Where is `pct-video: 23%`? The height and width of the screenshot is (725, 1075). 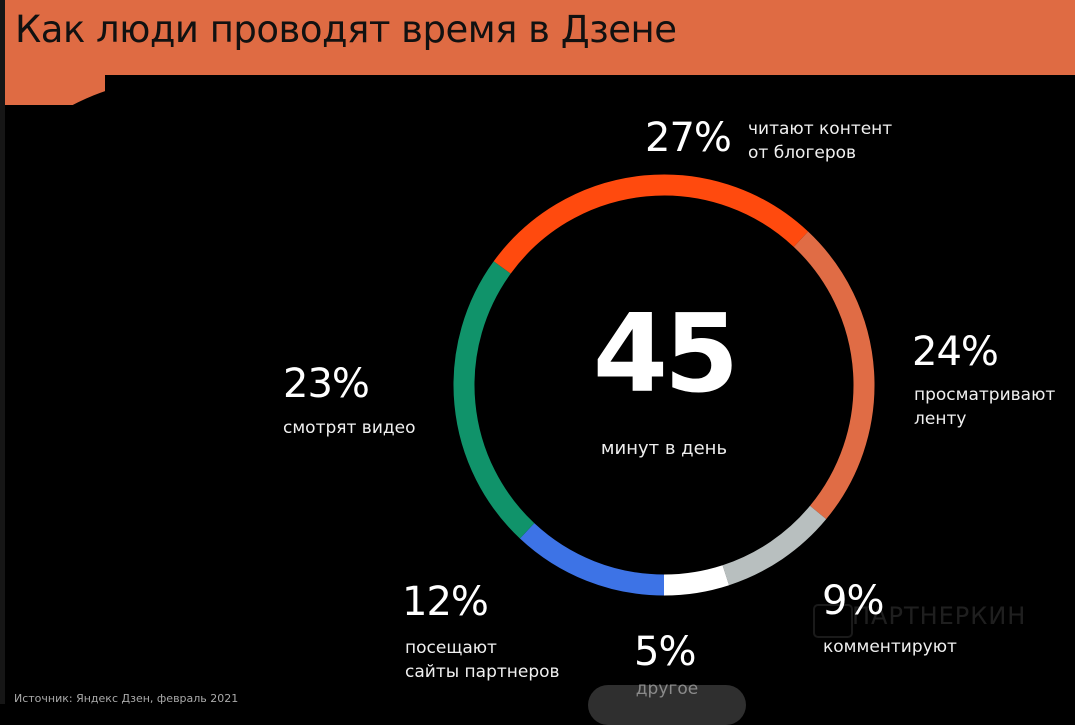
pct-video: 23% is located at coordinates (326, 384).